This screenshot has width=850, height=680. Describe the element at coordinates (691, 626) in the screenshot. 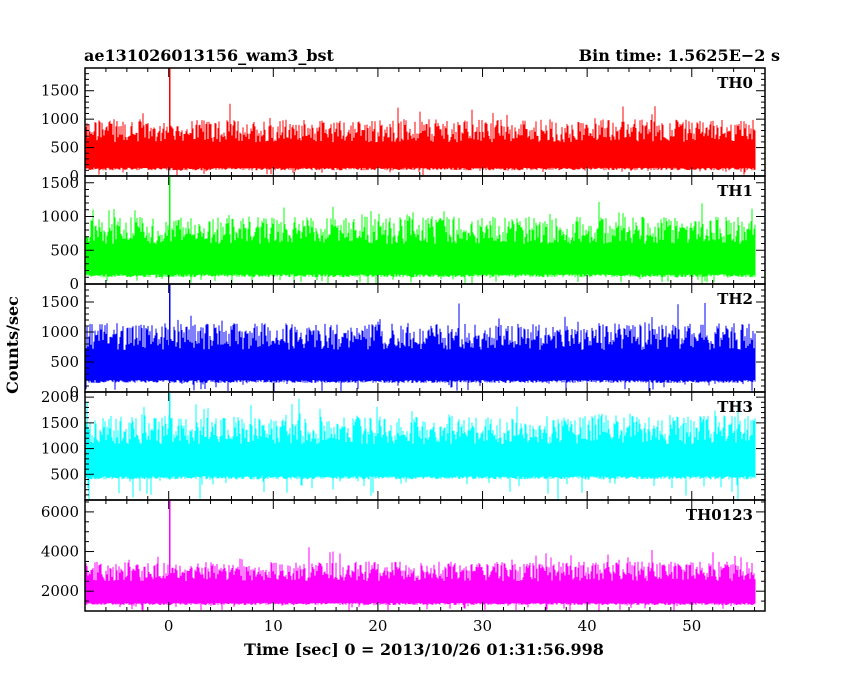

I see `x-tick-label: 50` at that location.